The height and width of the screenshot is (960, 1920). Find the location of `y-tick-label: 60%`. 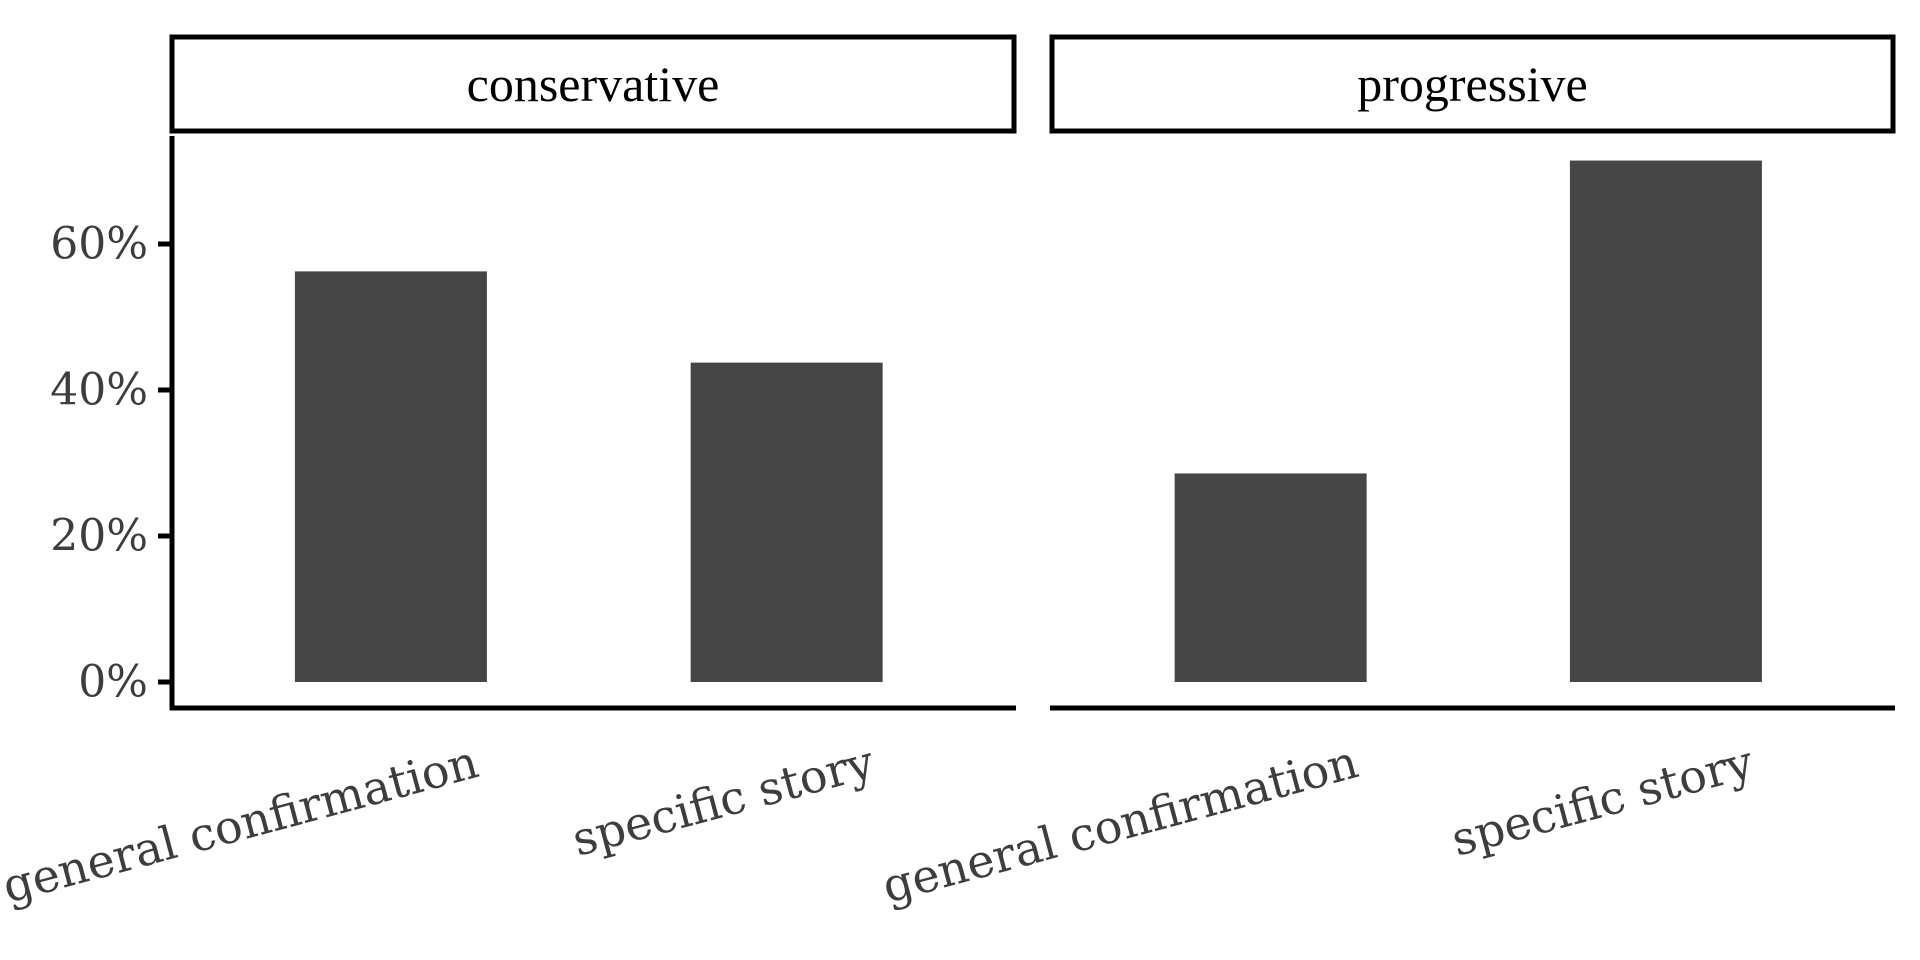

y-tick-label: 60% is located at coordinates (99, 244).